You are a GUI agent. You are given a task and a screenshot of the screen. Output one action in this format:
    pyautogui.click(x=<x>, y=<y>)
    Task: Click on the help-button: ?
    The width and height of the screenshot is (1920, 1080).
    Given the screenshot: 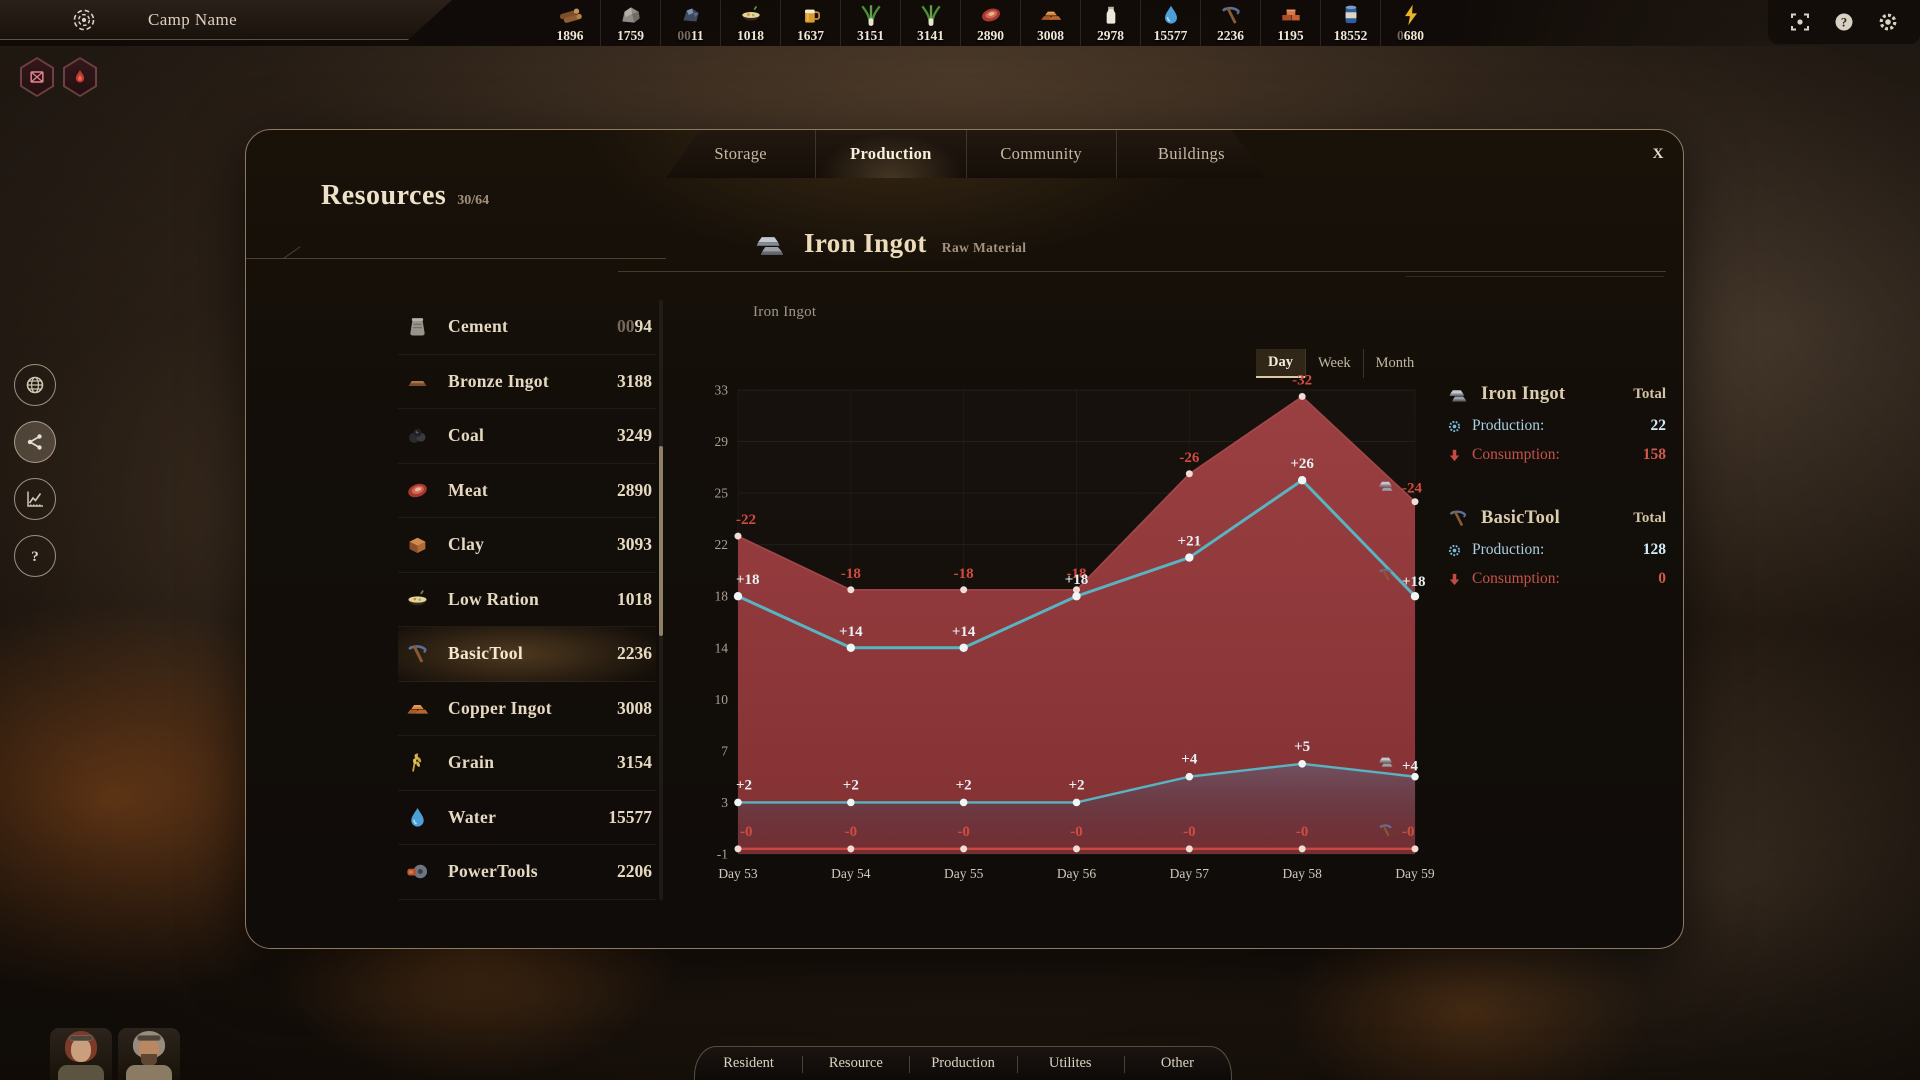 What is the action you would take?
    pyautogui.click(x=1844, y=22)
    